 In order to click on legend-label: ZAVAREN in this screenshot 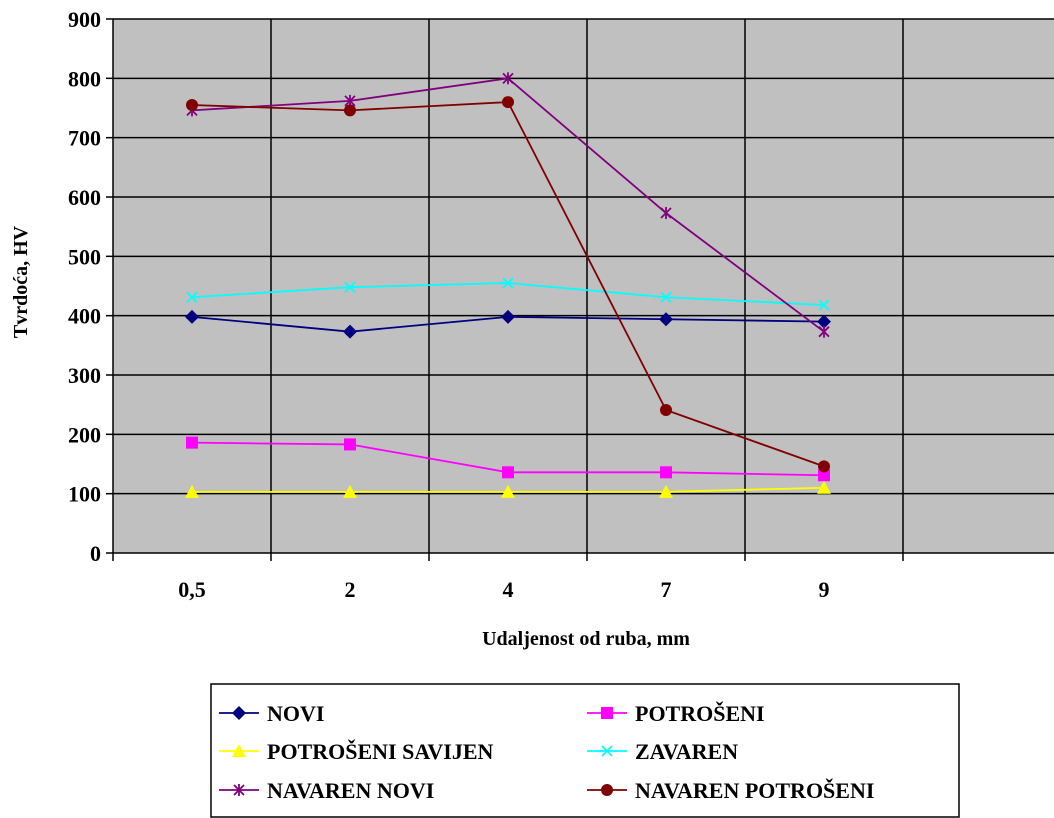, I will do `click(686, 751)`.